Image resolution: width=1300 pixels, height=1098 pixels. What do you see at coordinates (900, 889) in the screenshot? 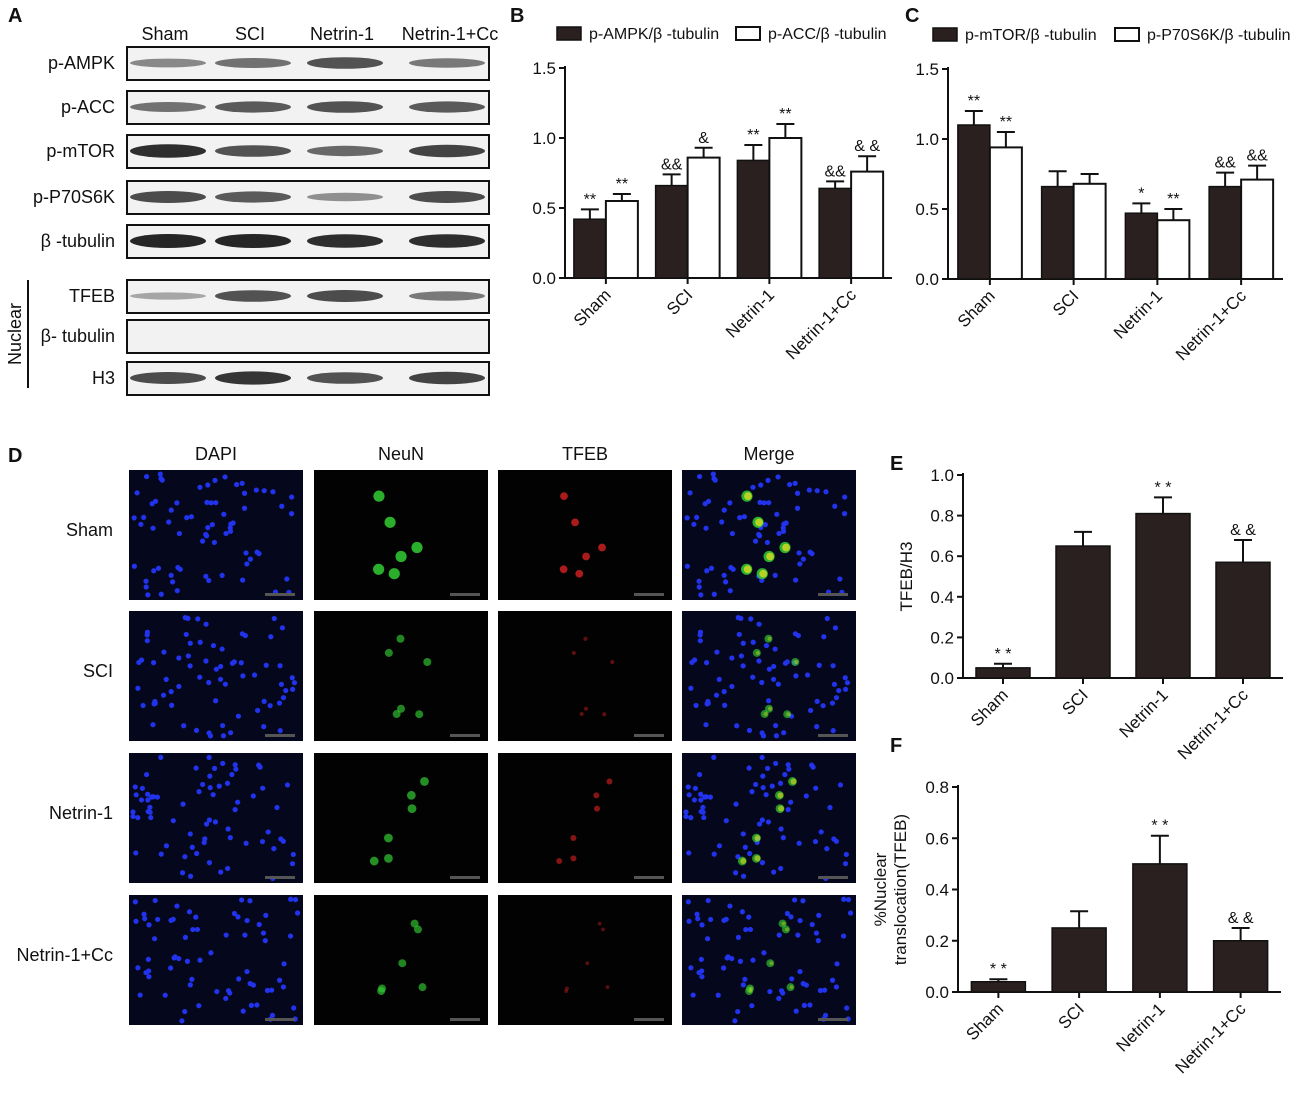
I see `y-axis-title: translocation(TFEB)` at bounding box center [900, 889].